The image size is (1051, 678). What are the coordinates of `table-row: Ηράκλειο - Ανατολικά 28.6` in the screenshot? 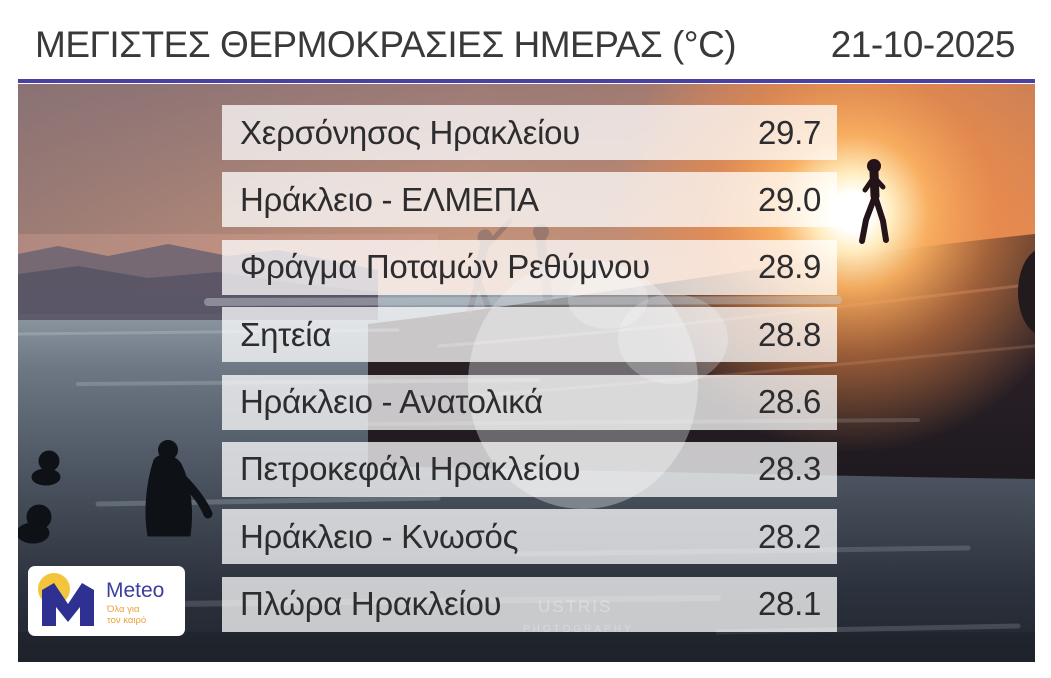 It's located at (529, 402).